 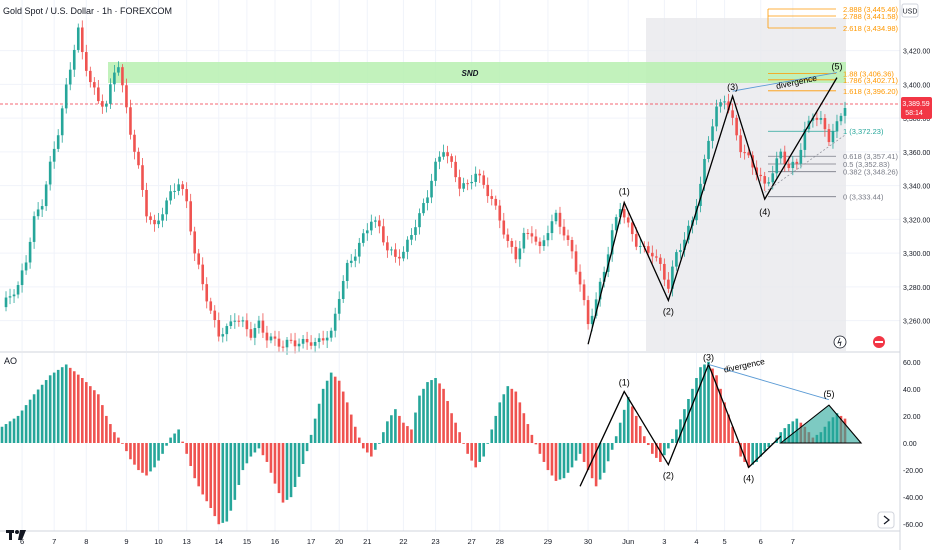 What do you see at coordinates (879, 342) in the screenshot?
I see `flag-icon` at bounding box center [879, 342].